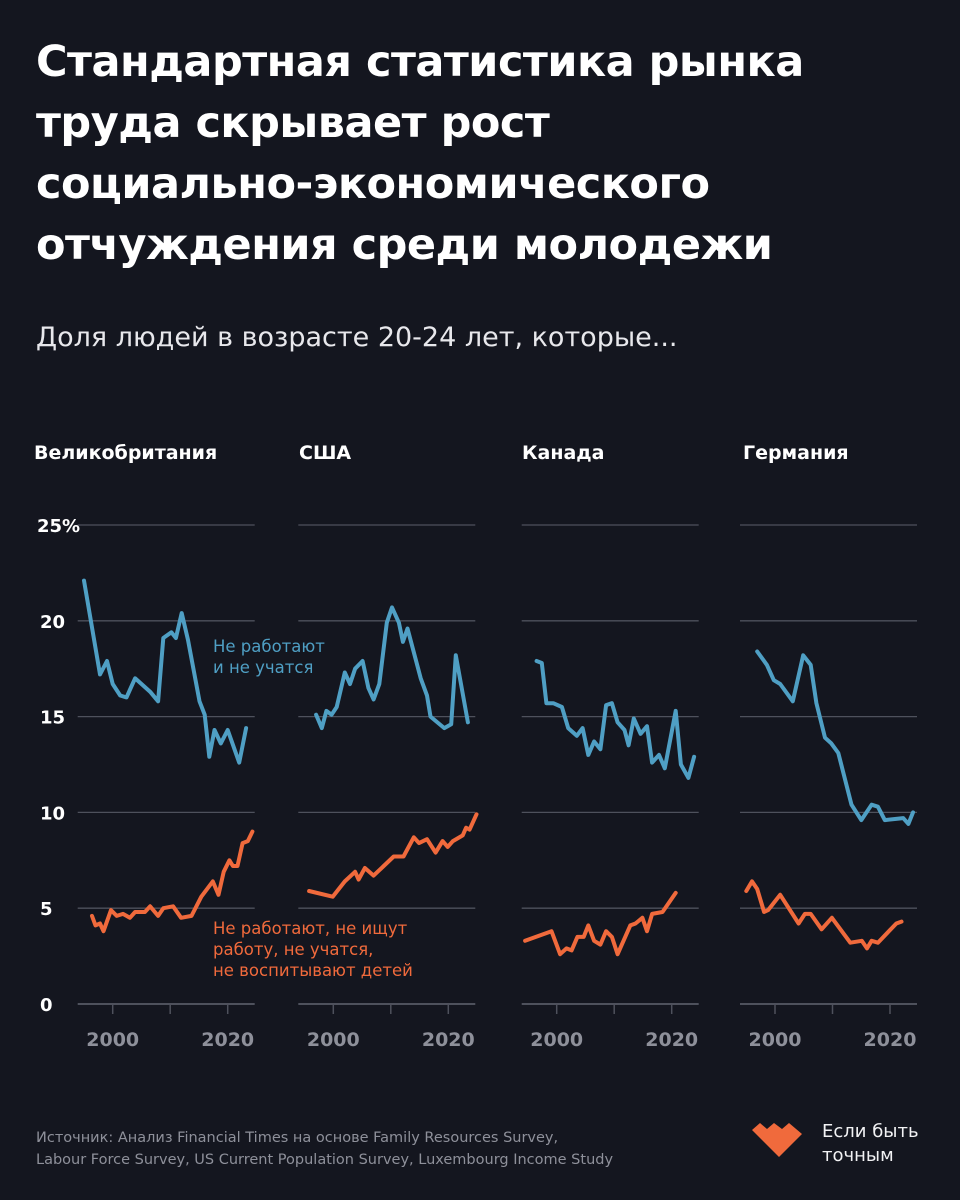 This screenshot has width=960, height=1200. What do you see at coordinates (310, 928) in the screenshot?
I see `annotation-line: Не работают, не ищут` at bounding box center [310, 928].